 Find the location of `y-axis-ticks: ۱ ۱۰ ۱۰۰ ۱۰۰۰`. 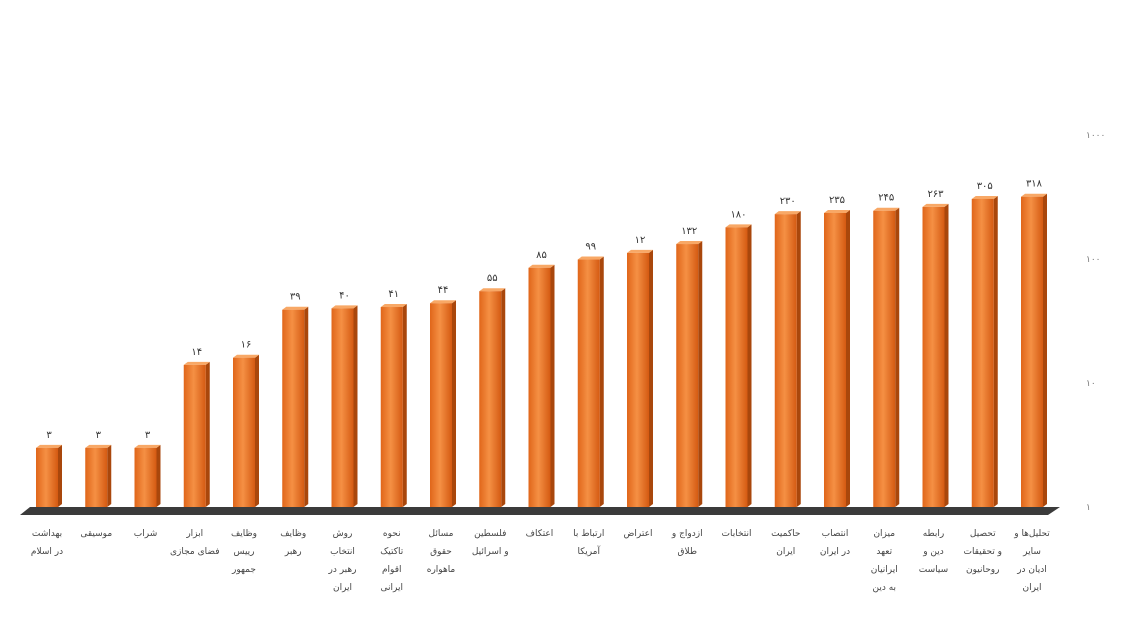

y-axis-ticks: ۱ ۱۰ ۱۰۰ ۱۰۰۰ is located at coordinates (1095, 322).